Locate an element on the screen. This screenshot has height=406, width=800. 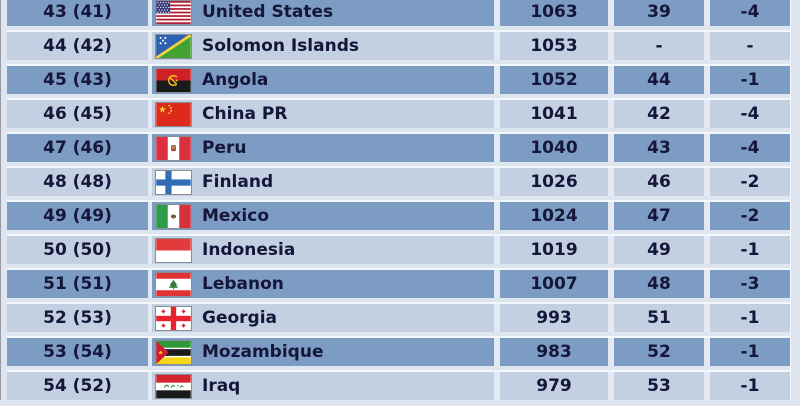
team-name: Lebanon is located at coordinates (243, 284).